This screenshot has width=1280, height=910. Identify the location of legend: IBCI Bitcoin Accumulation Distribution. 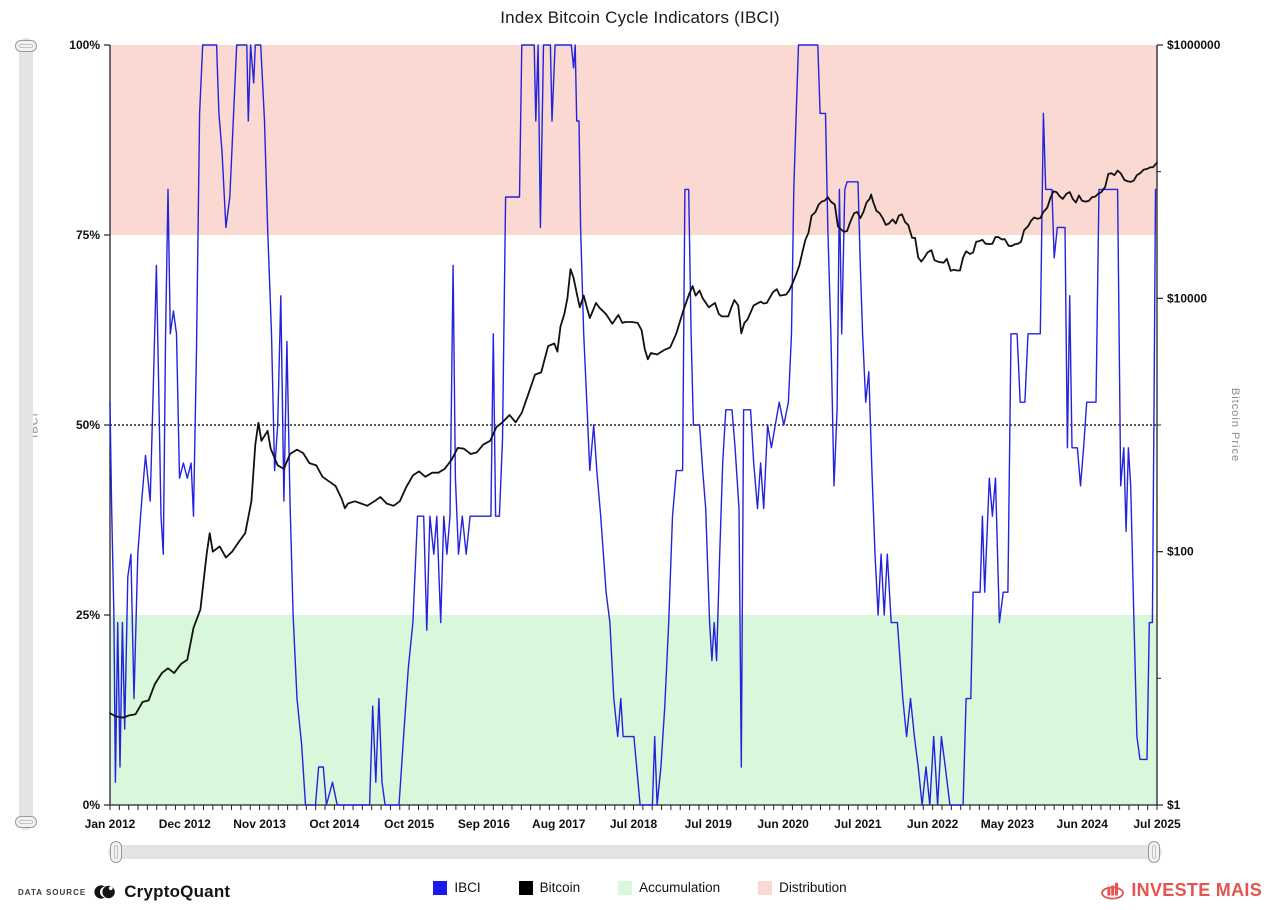
(640, 887).